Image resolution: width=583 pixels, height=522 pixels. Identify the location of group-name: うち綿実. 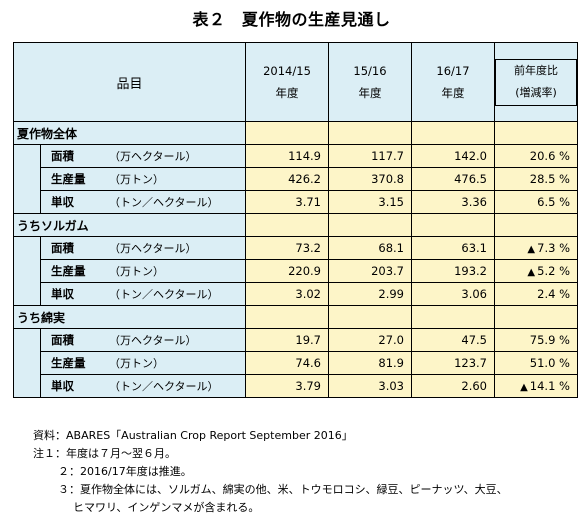
(129, 317).